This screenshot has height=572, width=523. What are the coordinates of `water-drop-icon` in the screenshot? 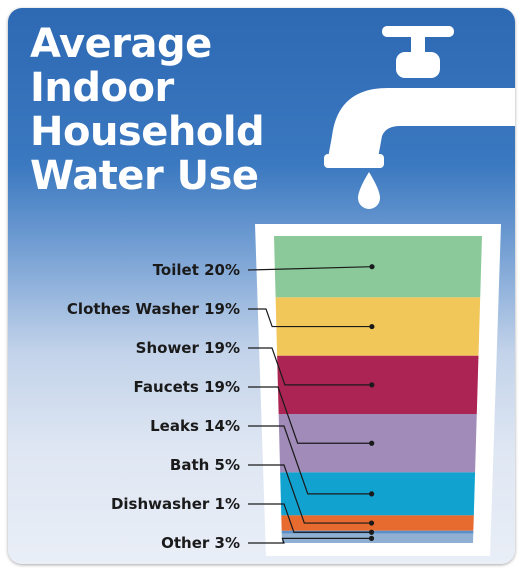 It's located at (369, 190).